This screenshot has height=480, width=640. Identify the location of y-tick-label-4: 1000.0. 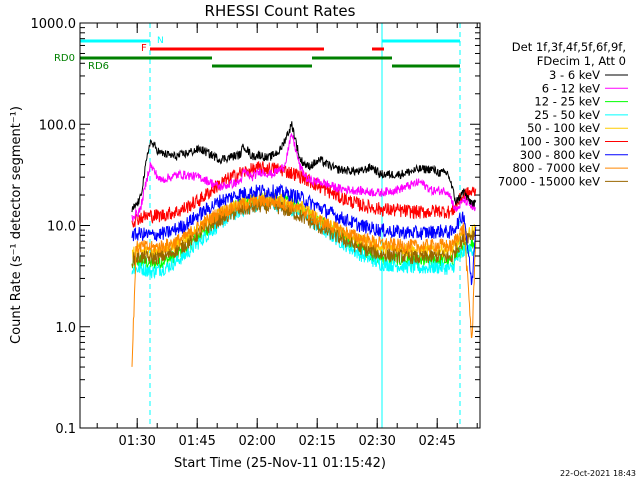
(54, 24).